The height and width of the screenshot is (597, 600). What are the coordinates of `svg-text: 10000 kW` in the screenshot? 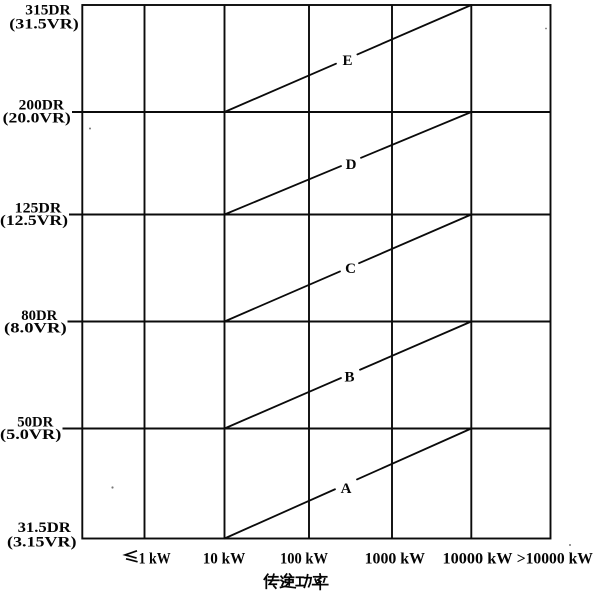 It's located at (478, 558).